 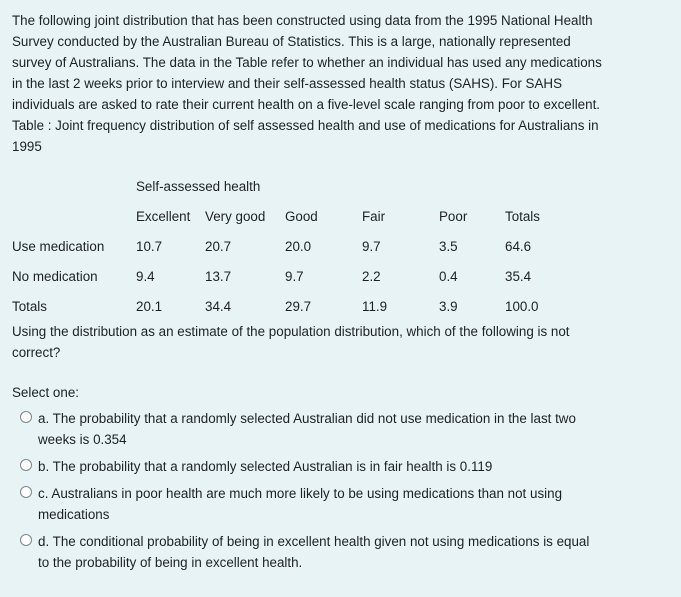 I want to click on table-row: No medication 9.4 13.7 9.7 2.2 0.4 35.4, so click(x=298, y=276).